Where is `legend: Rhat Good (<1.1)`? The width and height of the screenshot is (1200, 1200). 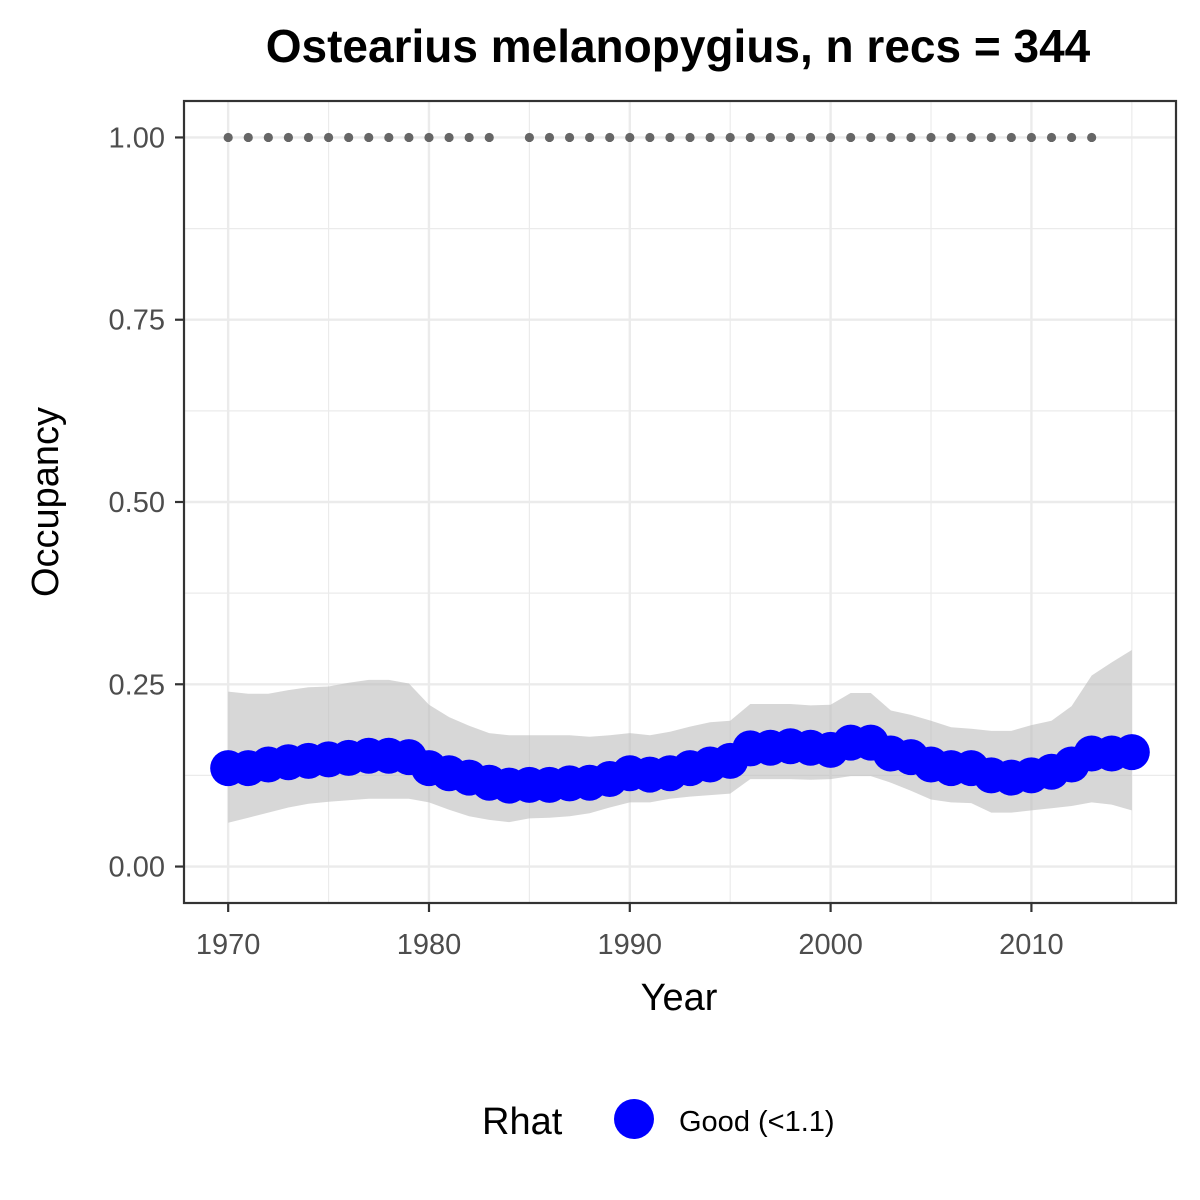 legend: Rhat Good (<1.1) is located at coordinates (658, 1121).